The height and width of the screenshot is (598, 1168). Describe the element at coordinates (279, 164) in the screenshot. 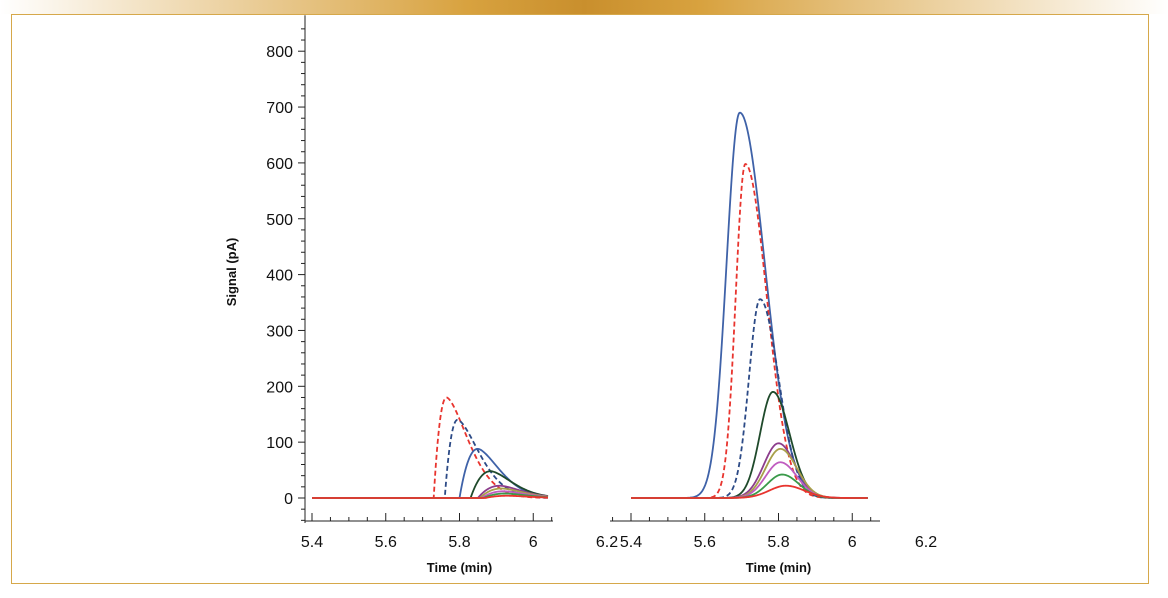

I see `y-tick-label: 600` at that location.